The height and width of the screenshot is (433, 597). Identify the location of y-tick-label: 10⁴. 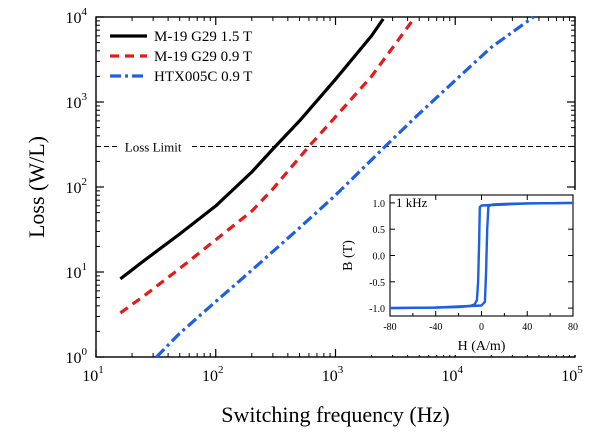
(77, 16).